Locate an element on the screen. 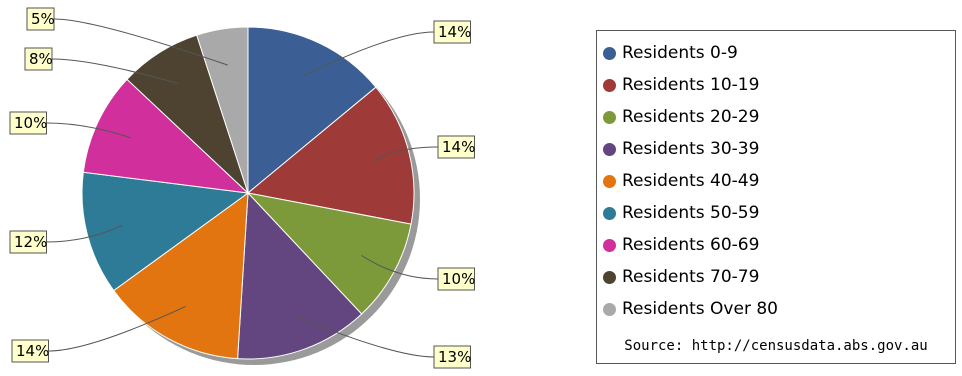 The height and width of the screenshot is (376, 962). slice-label-3: 13% is located at coordinates (452, 357).